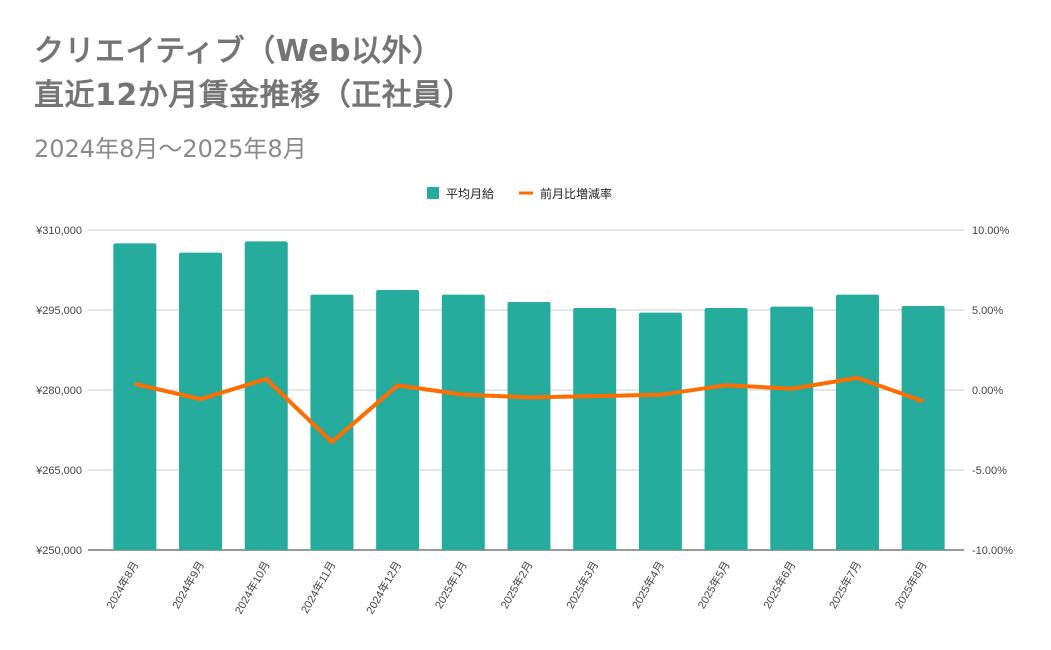 The height and width of the screenshot is (650, 1051). I want to click on x-axis-tick-label: 2025年8月, so click(910, 585).